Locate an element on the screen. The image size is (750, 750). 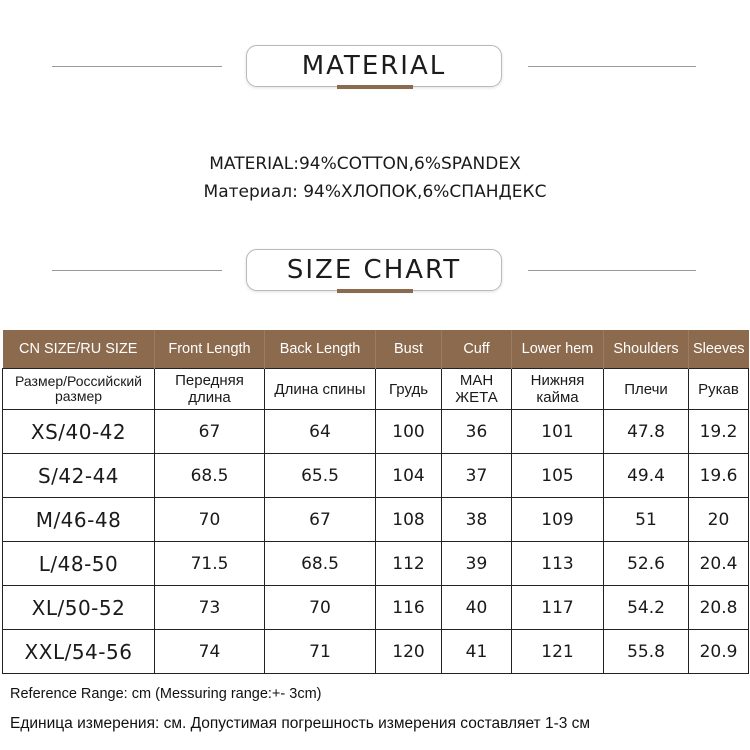
section-title: MATERIAL is located at coordinates (374, 66).